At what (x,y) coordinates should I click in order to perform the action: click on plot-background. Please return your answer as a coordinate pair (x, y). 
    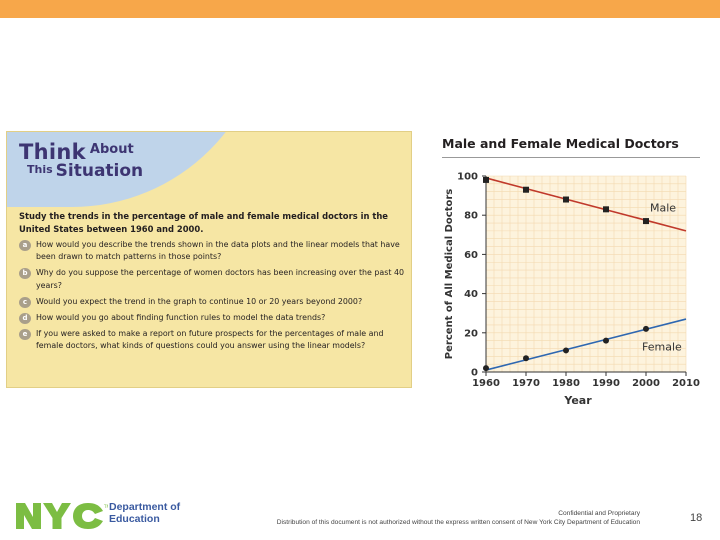
    Looking at the image, I should click on (586, 274).